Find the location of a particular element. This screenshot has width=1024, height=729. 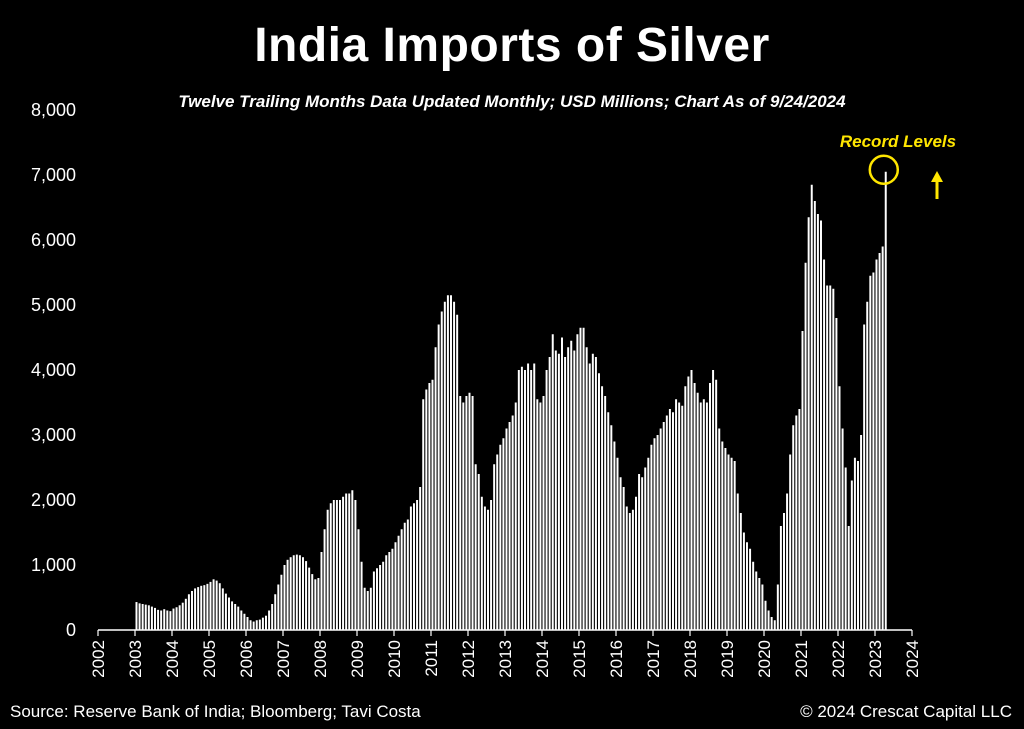

chart-title: India Imports of Silver is located at coordinates (512, 45).